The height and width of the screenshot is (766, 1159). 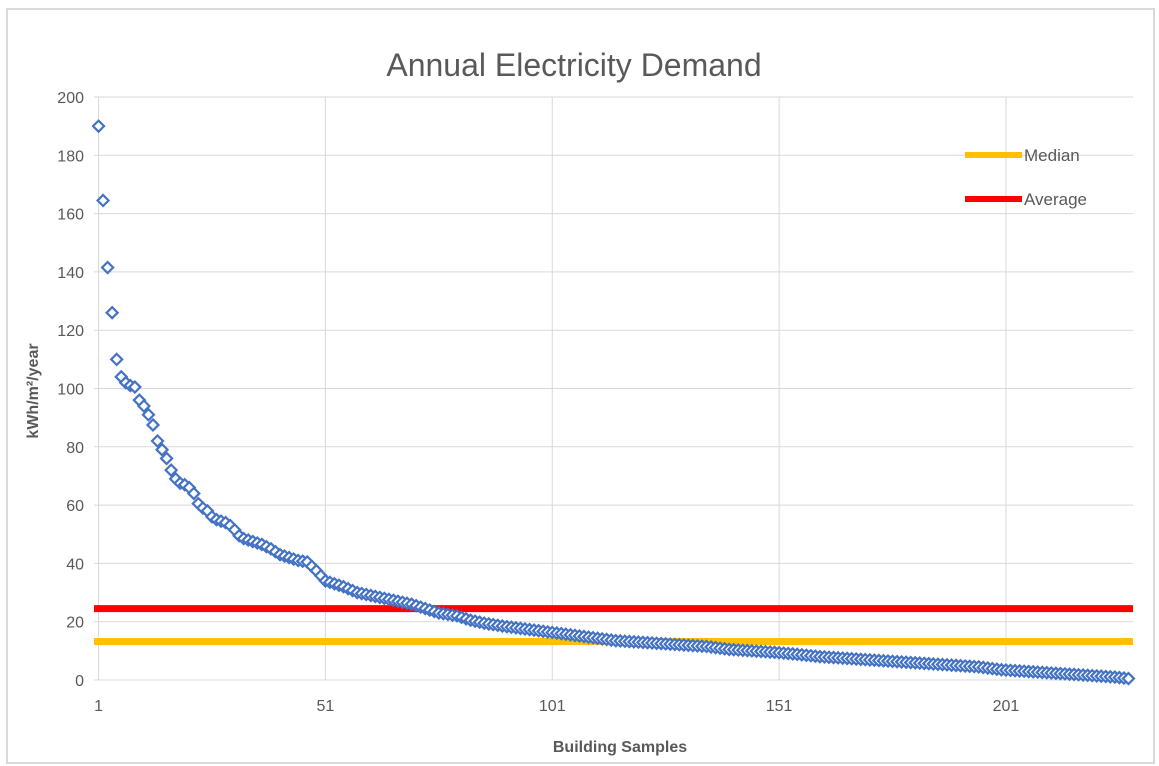 What do you see at coordinates (1055, 199) in the screenshot?
I see `legend-average-label: Average` at bounding box center [1055, 199].